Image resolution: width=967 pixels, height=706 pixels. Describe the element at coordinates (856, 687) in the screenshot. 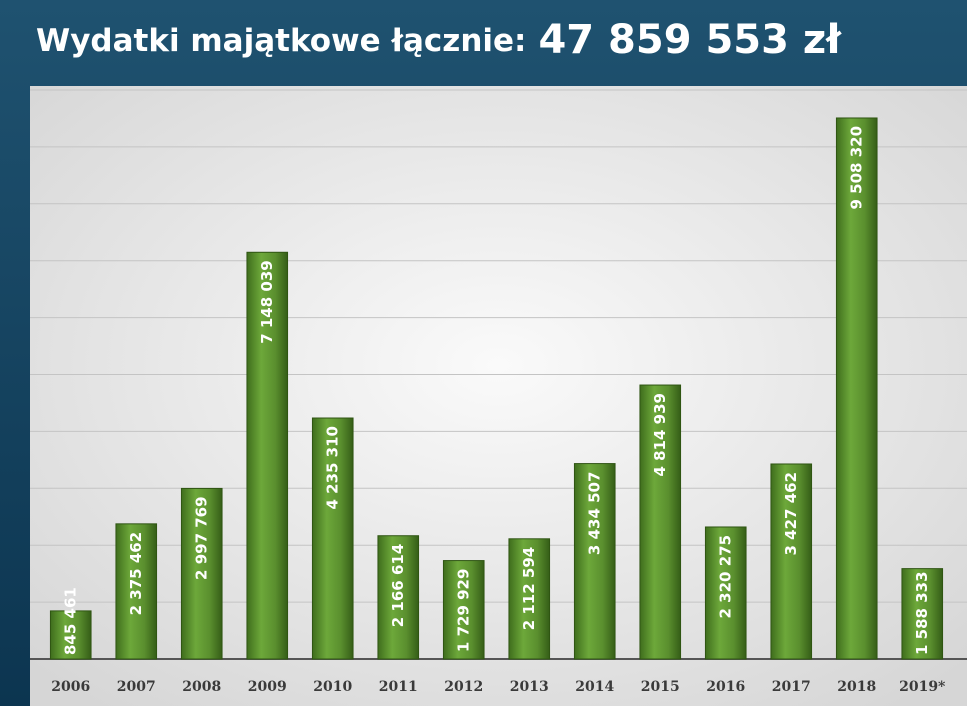

I see `x-tick-label: 2018` at that location.